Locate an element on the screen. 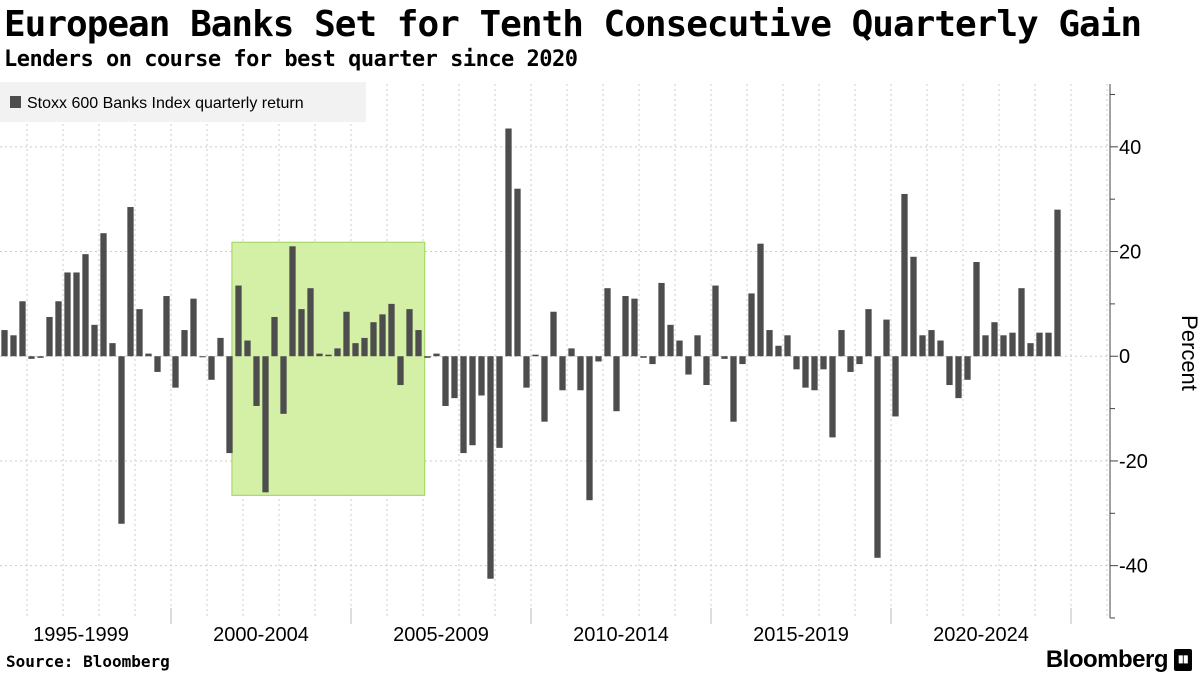 This screenshot has width=1200, height=675. y-tick-label: -40 is located at coordinates (1133, 567).